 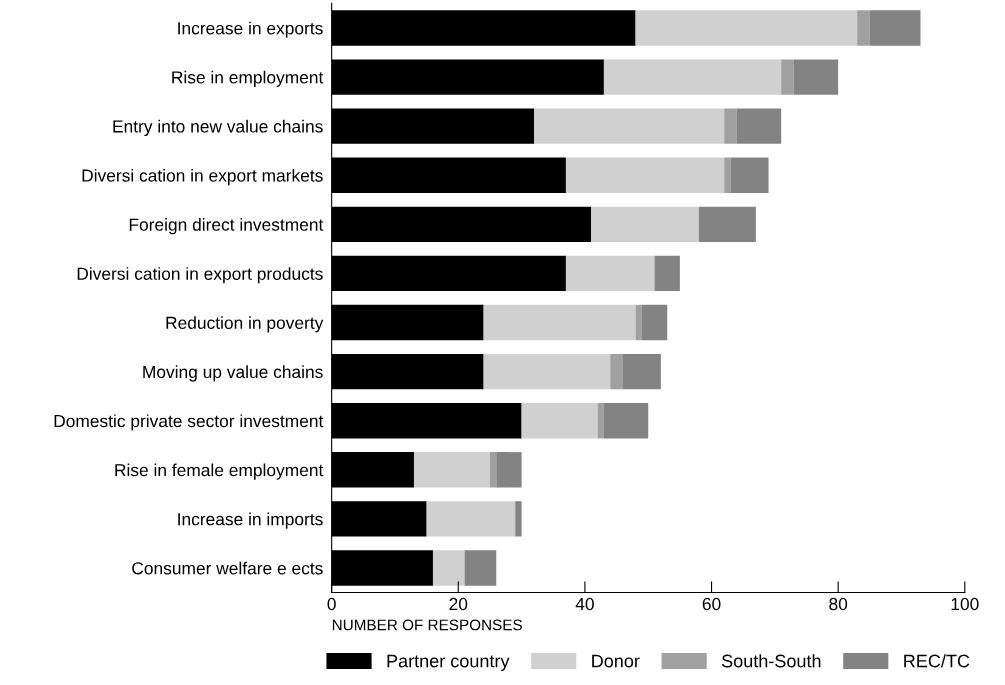 What do you see at coordinates (616, 661) in the screenshot?
I see `legend-label: Donor` at bounding box center [616, 661].